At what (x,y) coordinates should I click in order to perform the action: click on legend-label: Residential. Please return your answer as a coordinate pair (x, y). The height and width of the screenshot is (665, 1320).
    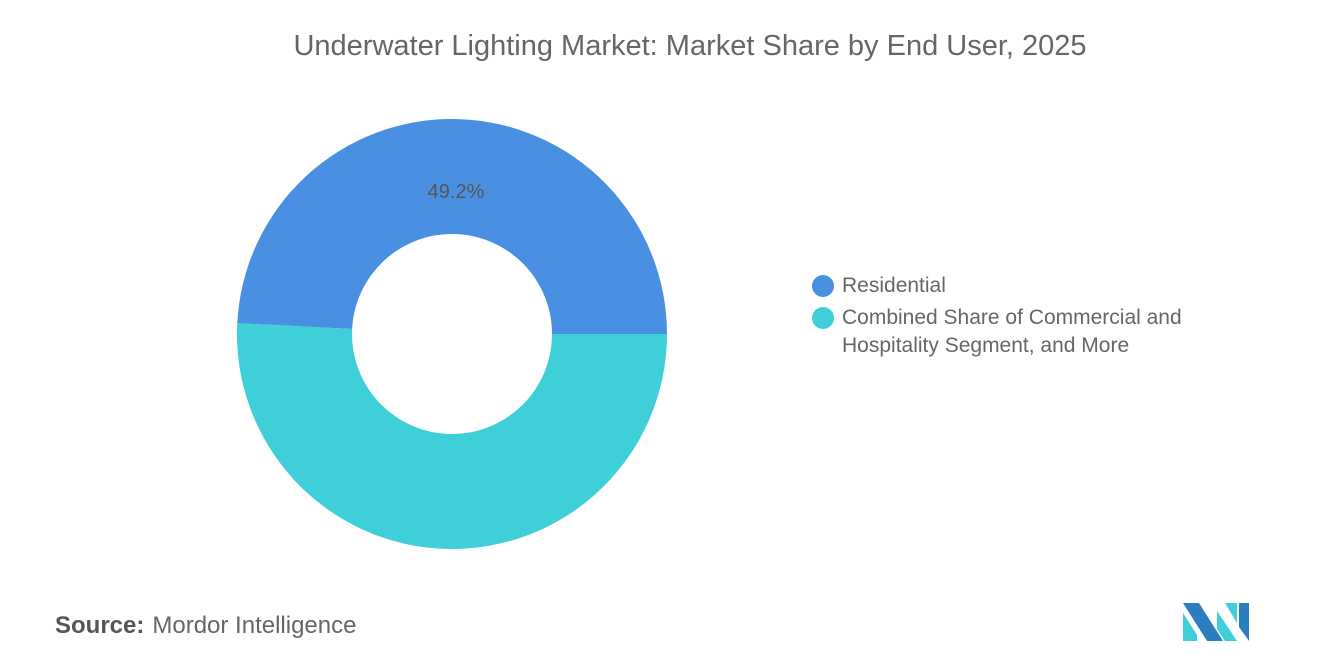
    Looking at the image, I should click on (894, 285).